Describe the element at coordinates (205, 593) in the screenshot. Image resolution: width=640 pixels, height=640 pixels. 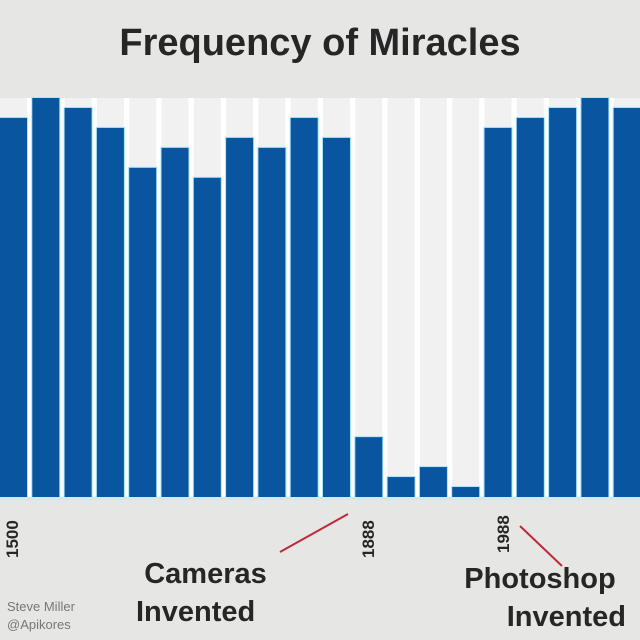
I see `annotation-cameras: Cameras Invented` at that location.